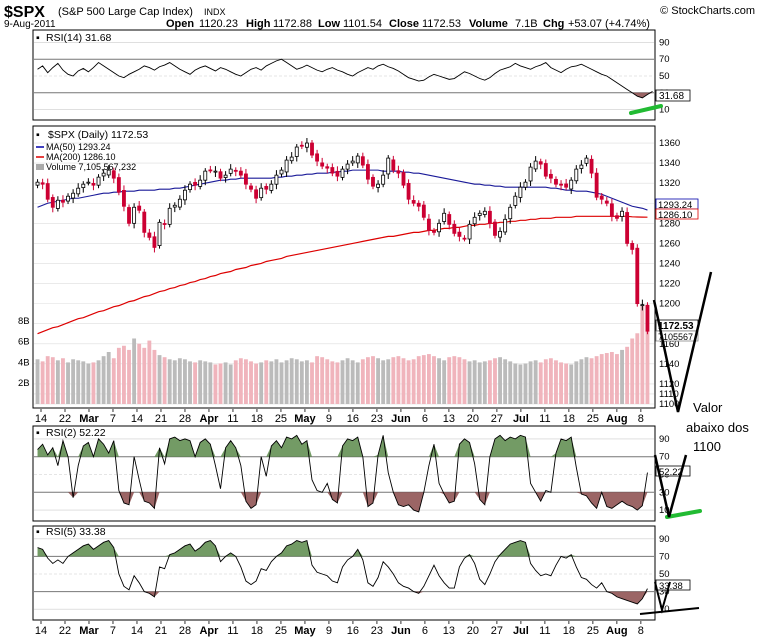 This screenshot has width=764, height=639. What do you see at coordinates (683, 514) in the screenshot?
I see `annotation-green-line-rsi2` at bounding box center [683, 514].